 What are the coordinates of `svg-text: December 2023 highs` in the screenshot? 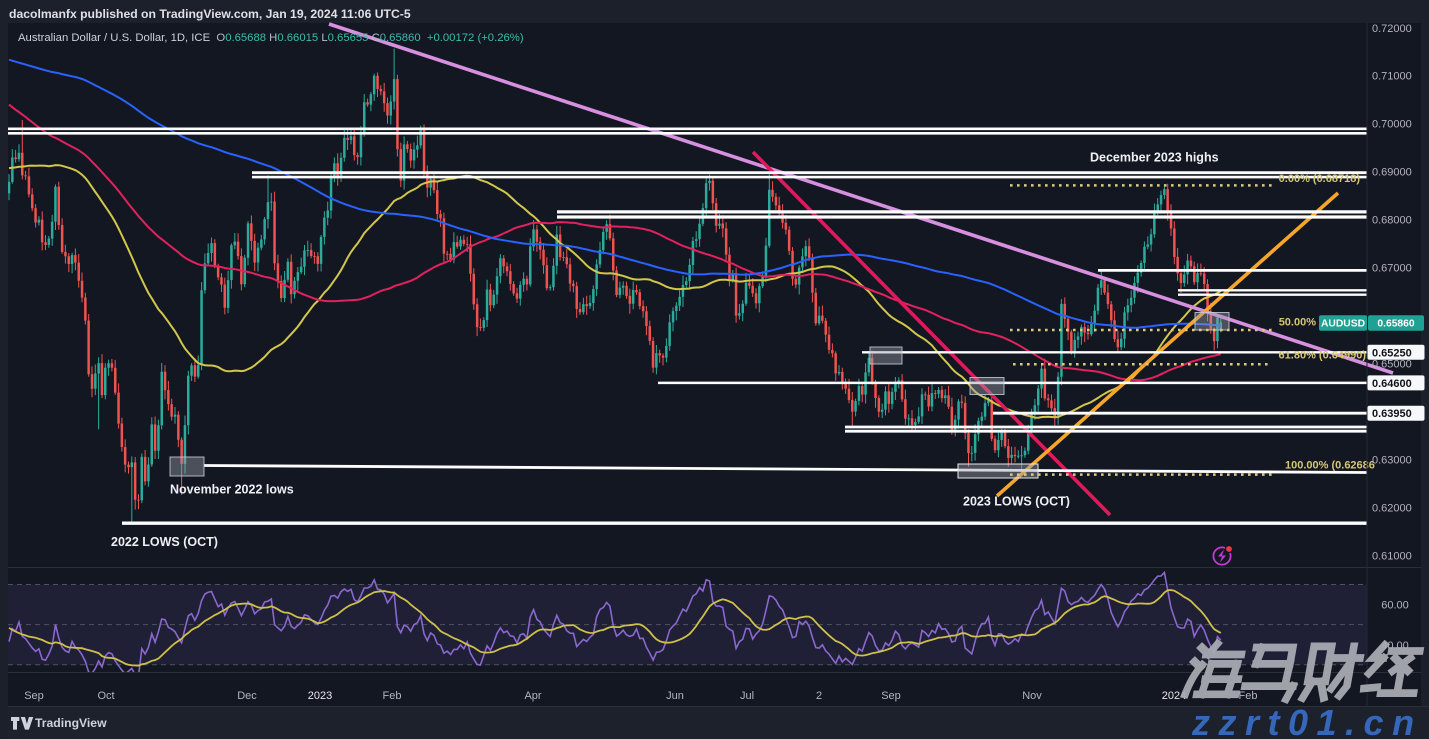 It's located at (1154, 158).